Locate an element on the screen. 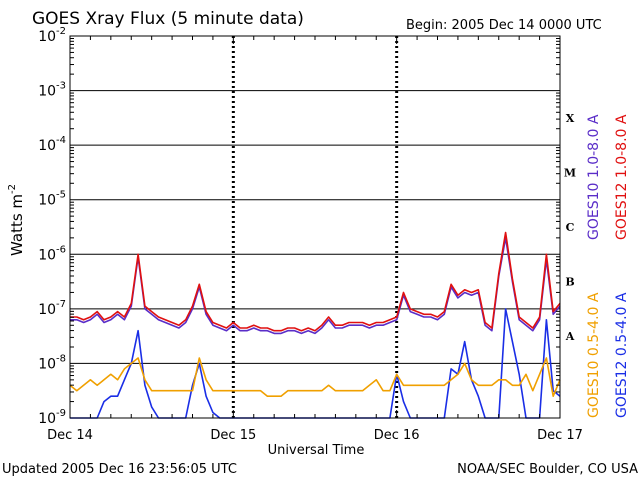  y-tick-label: 10⁻⁷ is located at coordinates (52, 308).